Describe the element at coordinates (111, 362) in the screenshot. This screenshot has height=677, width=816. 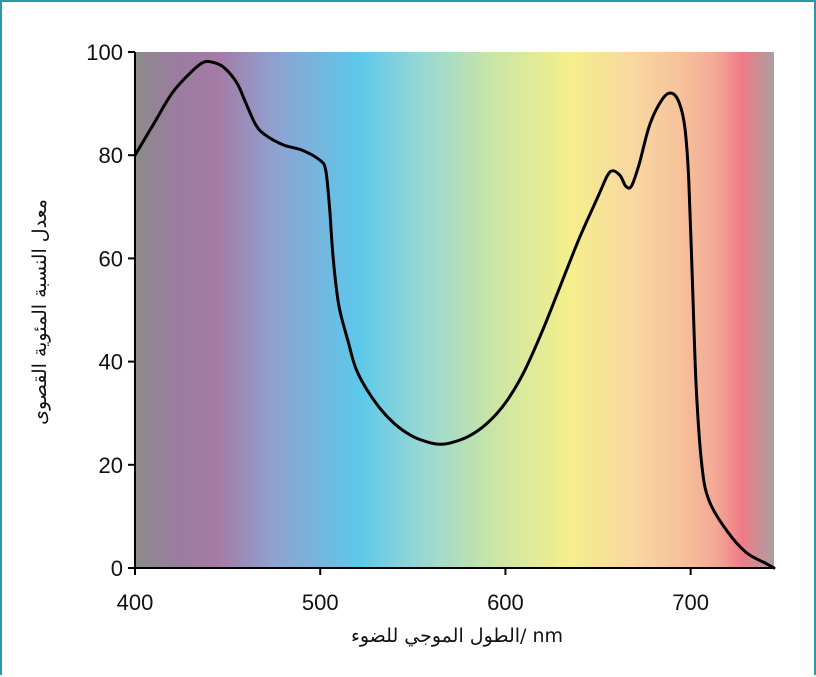
I see `y-tick-label: 40` at that location.